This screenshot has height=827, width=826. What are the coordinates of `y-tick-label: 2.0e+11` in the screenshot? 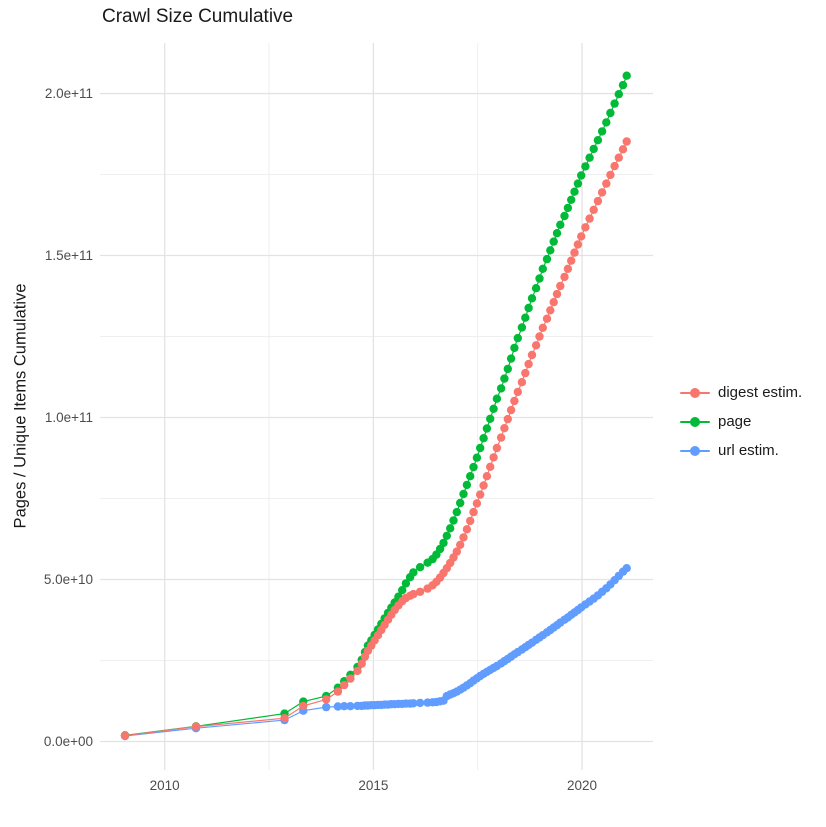 It's located at (69, 93).